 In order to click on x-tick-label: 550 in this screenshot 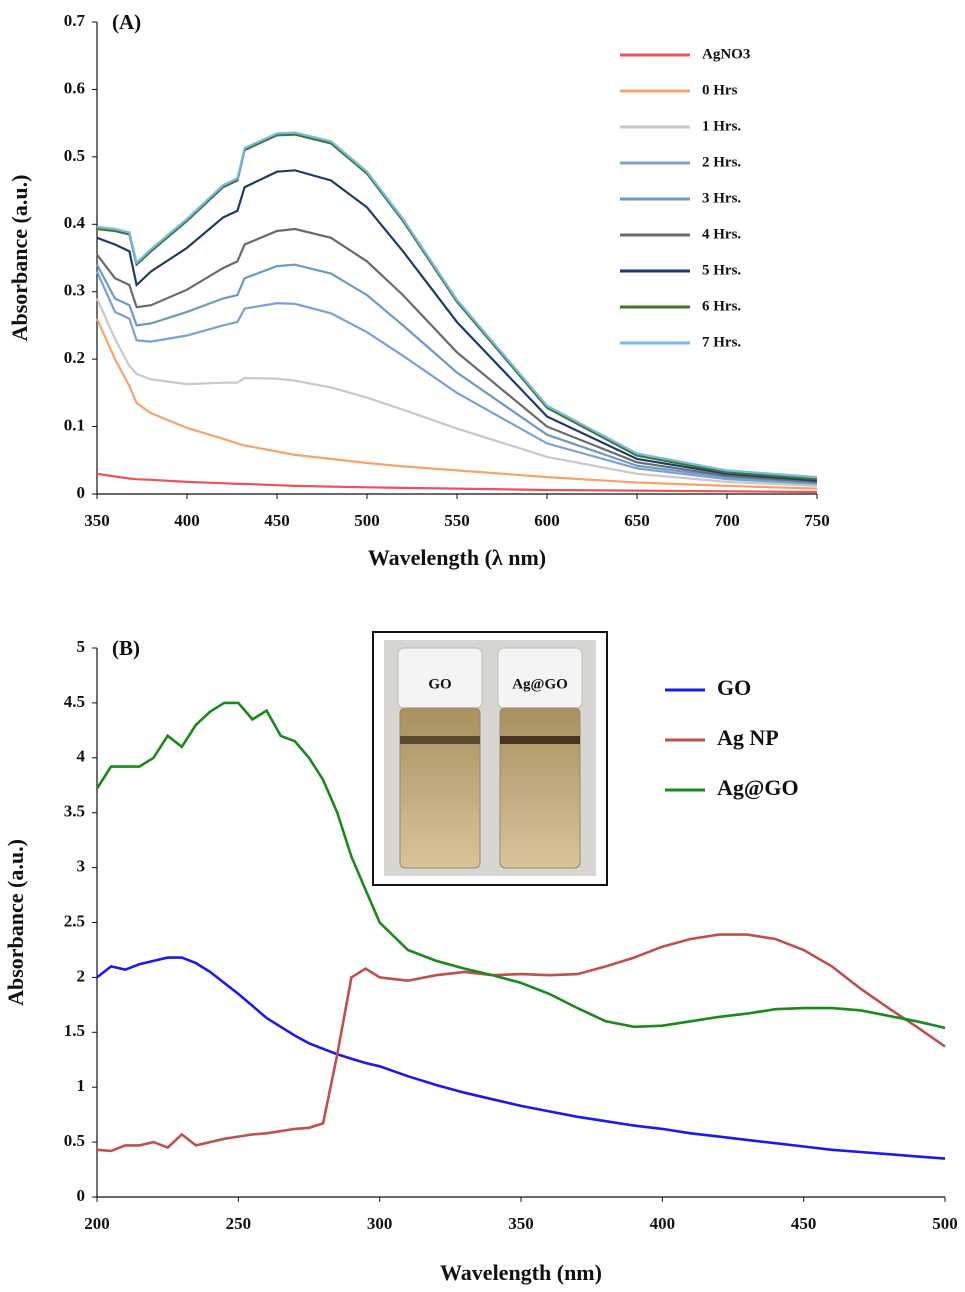, I will do `click(457, 520)`.